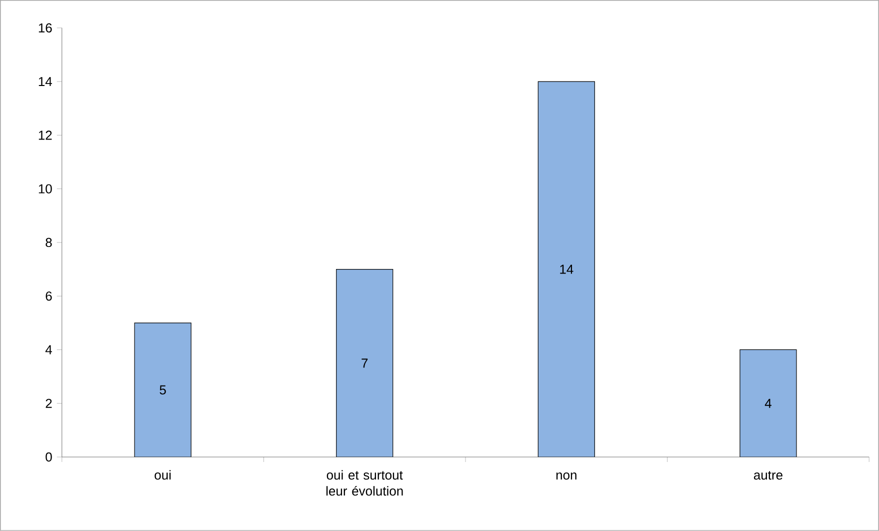  Describe the element at coordinates (49, 403) in the screenshot. I see `y-tick-label: 2` at that location.